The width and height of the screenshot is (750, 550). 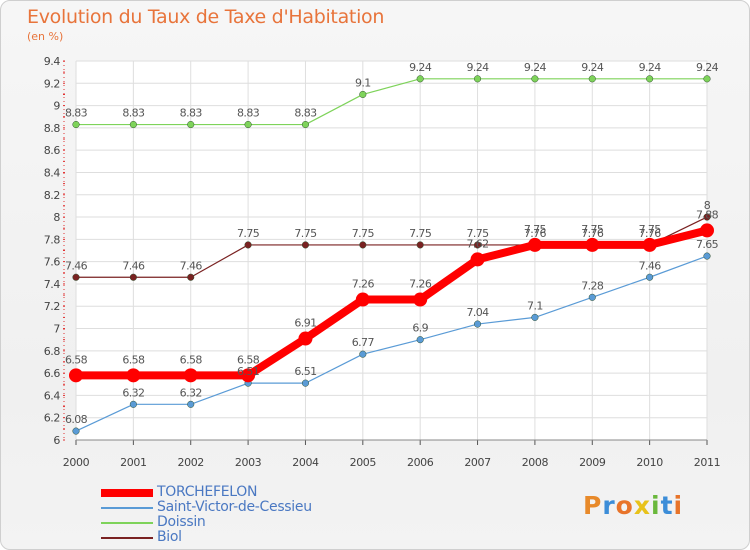 What do you see at coordinates (56, 106) in the screenshot?
I see `y-tick-label: 9` at bounding box center [56, 106].